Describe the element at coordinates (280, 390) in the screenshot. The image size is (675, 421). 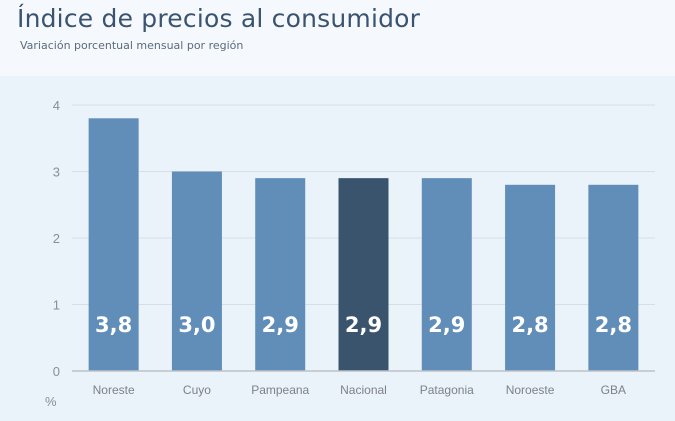
I see `x-tick-label: Pampeana` at that location.